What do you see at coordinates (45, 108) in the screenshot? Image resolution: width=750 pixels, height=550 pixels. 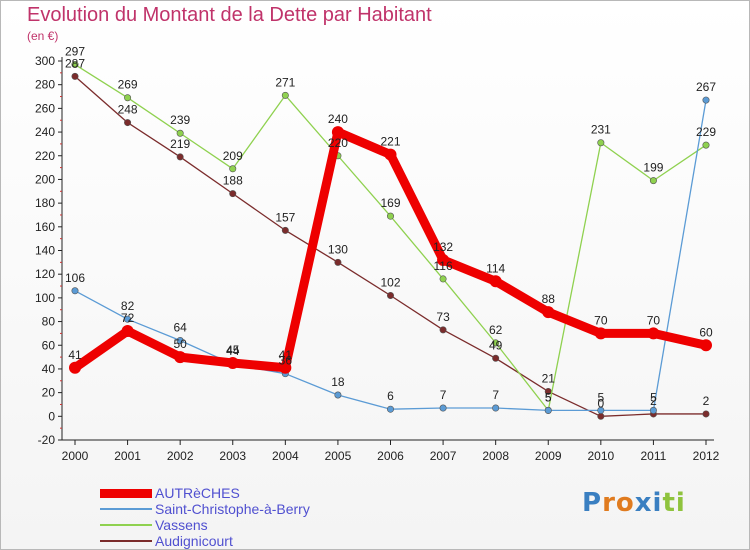 I see `y-tick-label: 260` at bounding box center [45, 108].